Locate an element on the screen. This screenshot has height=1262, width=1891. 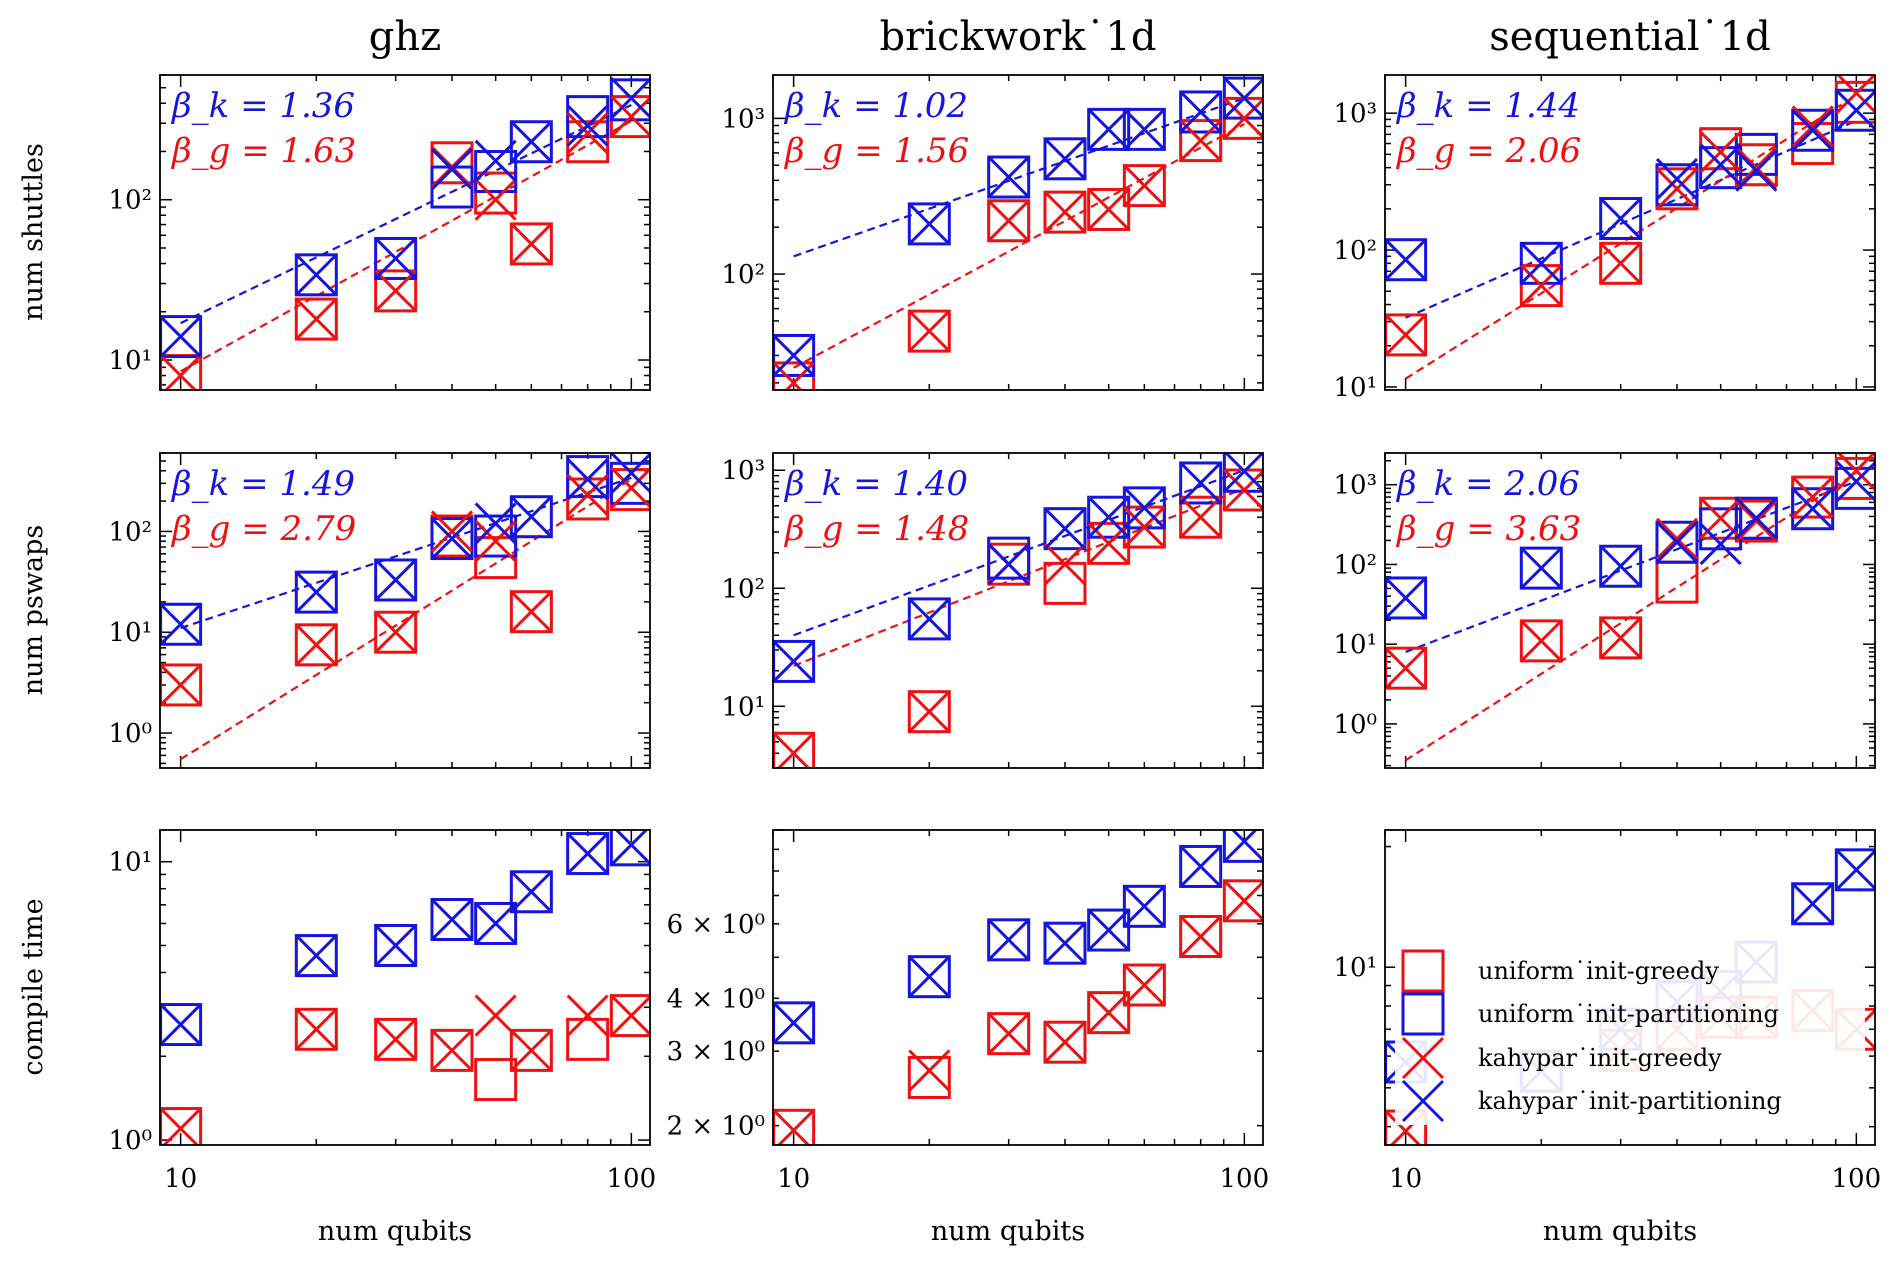
beta-k-annotation: β_k = 1.49 is located at coordinates (262, 484).